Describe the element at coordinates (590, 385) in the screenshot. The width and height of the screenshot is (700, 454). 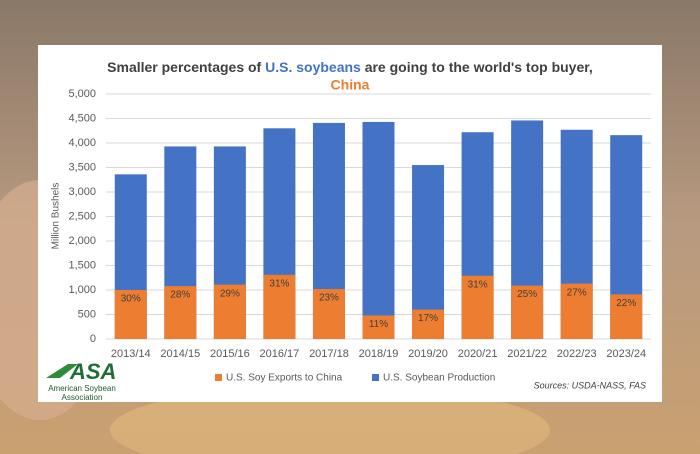
I see `source: Sources: USDA-NASS, FAS` at that location.